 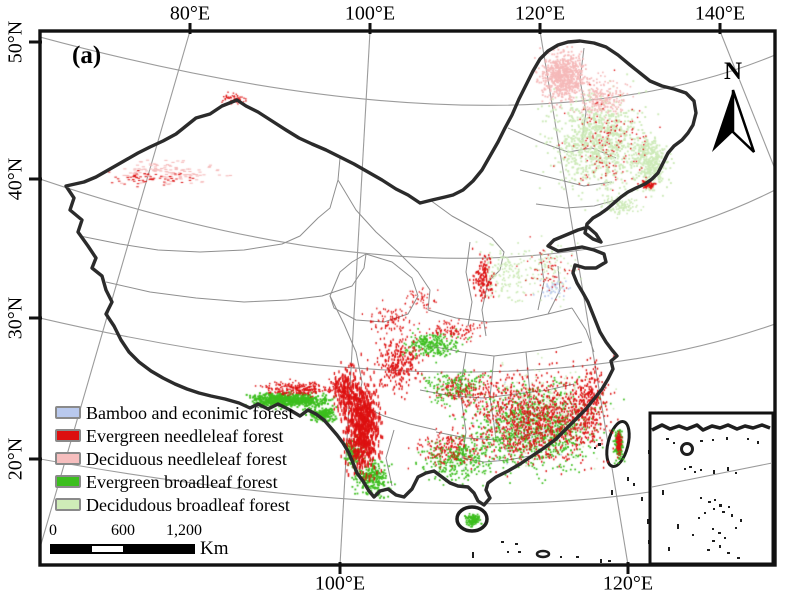 I want to click on axis-label-top: 80°E, so click(x=190, y=13).